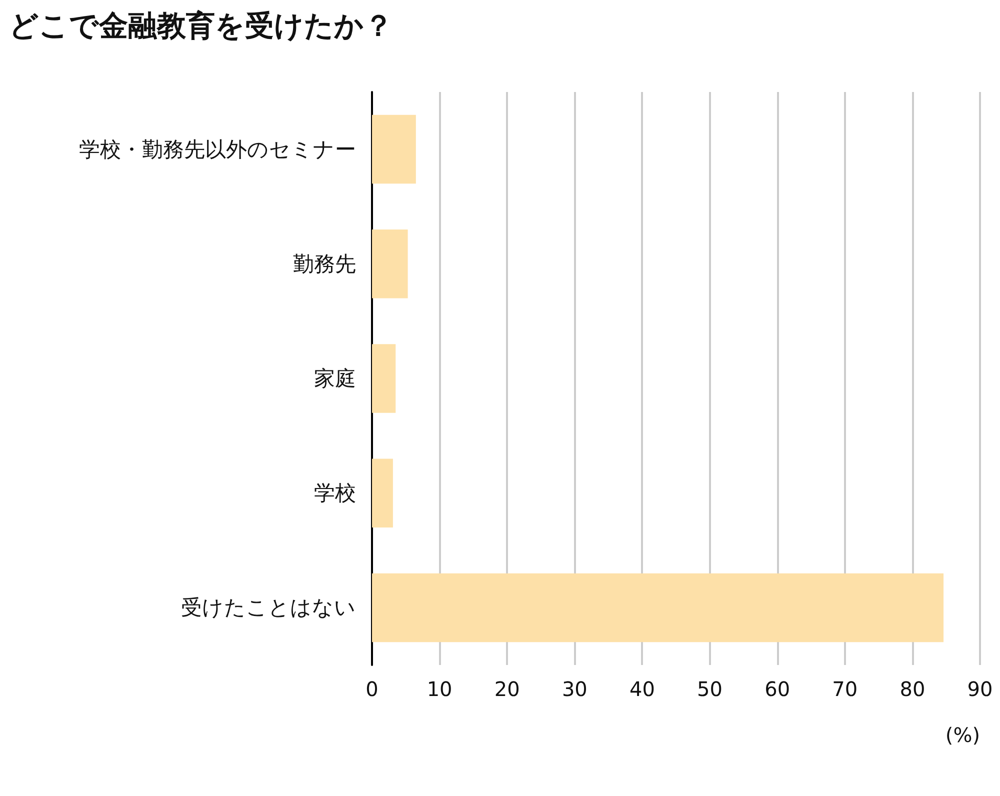 This screenshot has height=796, width=1000. I want to click on y-tick-label: 家庭, so click(335, 378).